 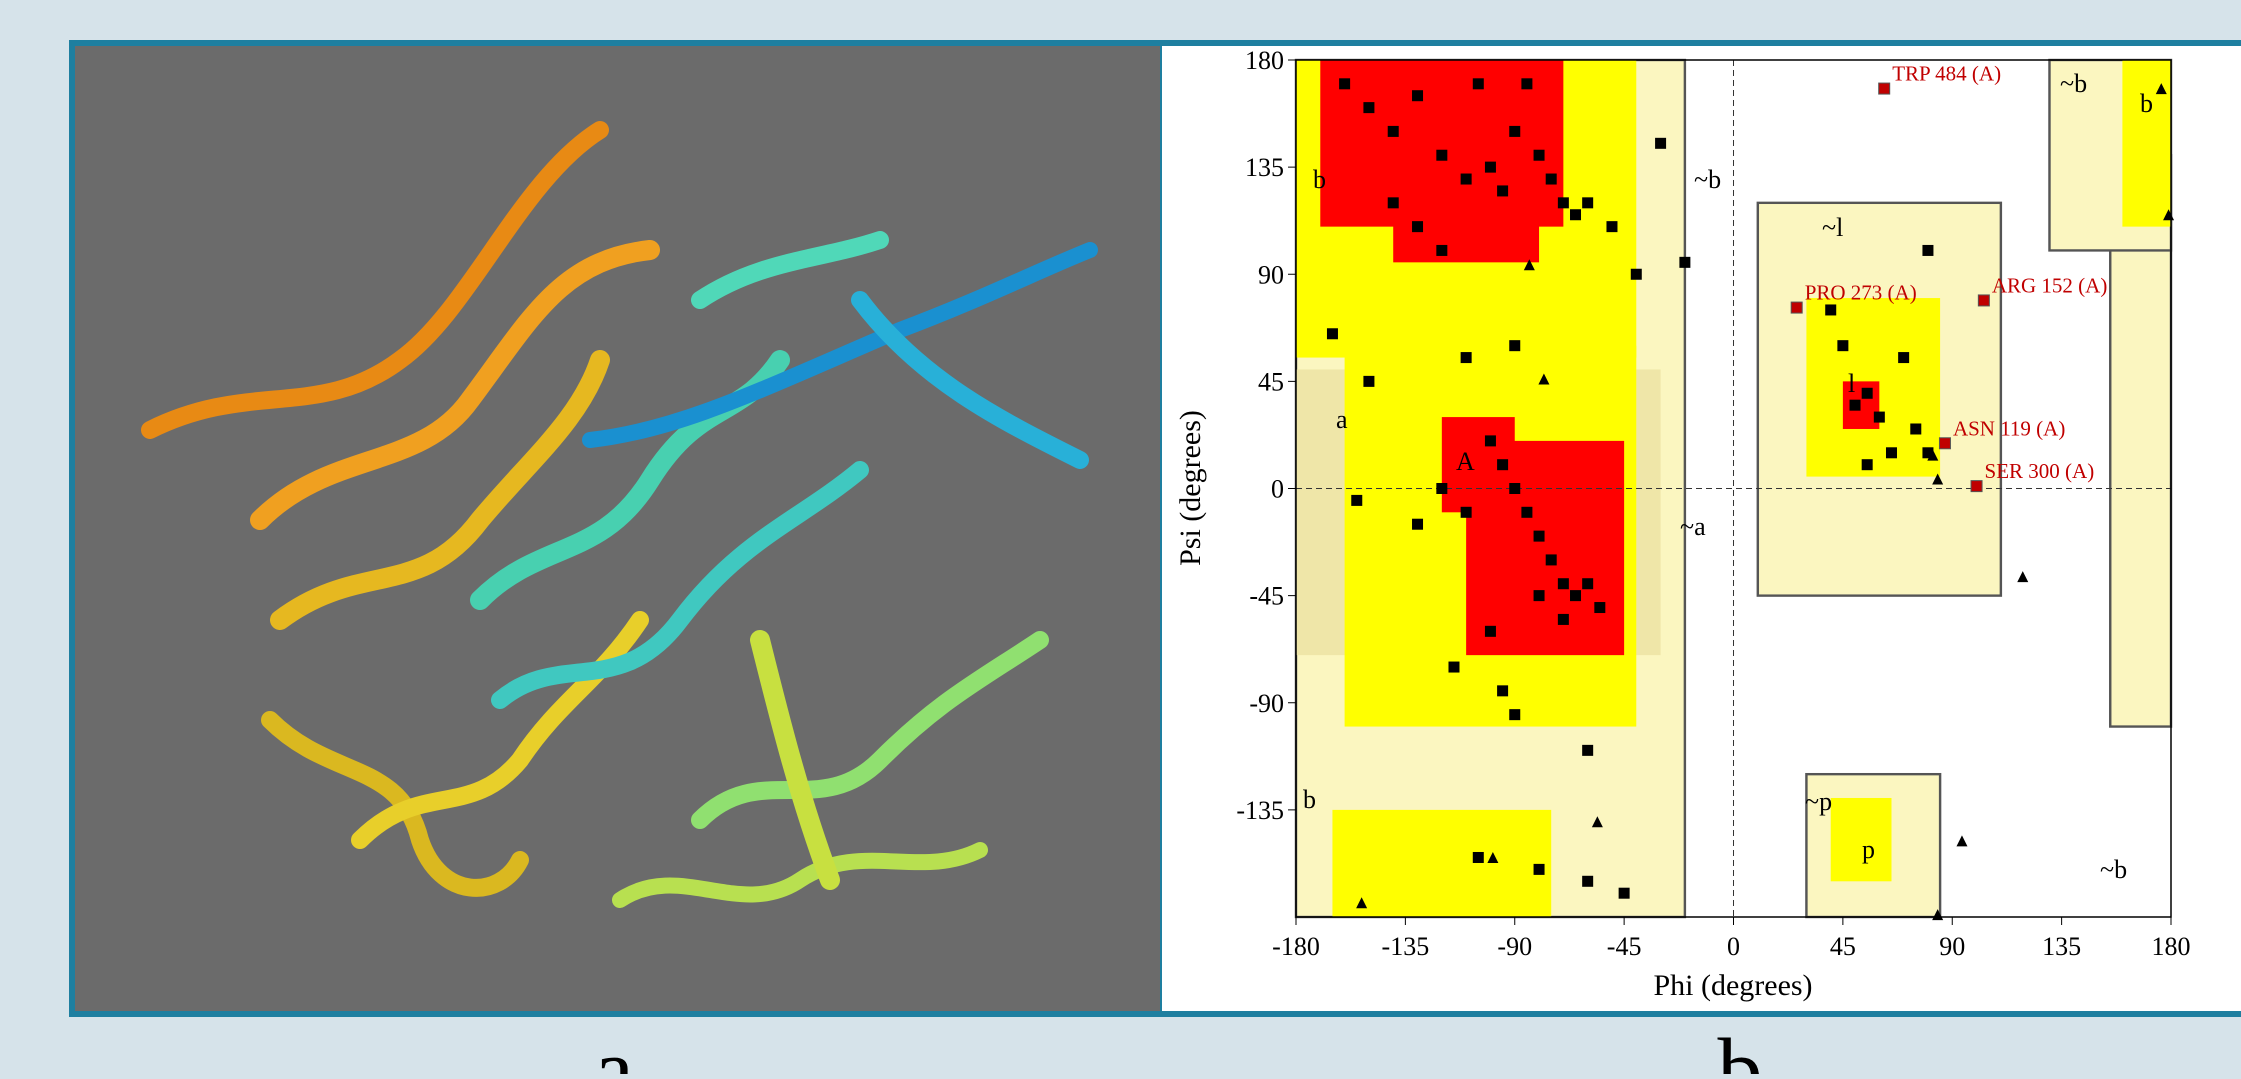 What do you see at coordinates (1190, 488) in the screenshot?
I see `y-axis-label: Psi (degrees)` at bounding box center [1190, 488].